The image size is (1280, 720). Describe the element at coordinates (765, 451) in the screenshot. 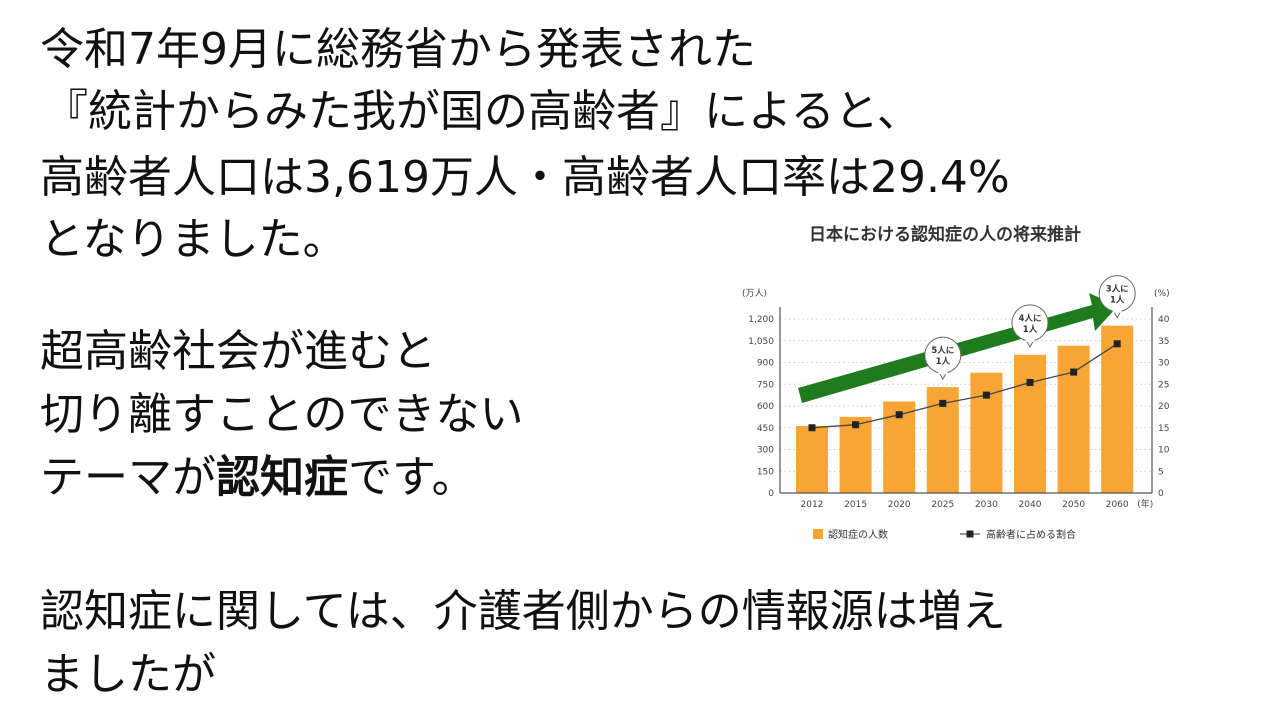

I see `y-left-tick: 300` at that location.